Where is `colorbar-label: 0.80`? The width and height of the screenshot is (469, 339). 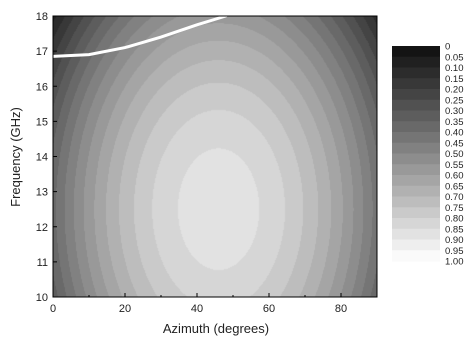
colorbar-label: 0.80 is located at coordinates (454, 219).